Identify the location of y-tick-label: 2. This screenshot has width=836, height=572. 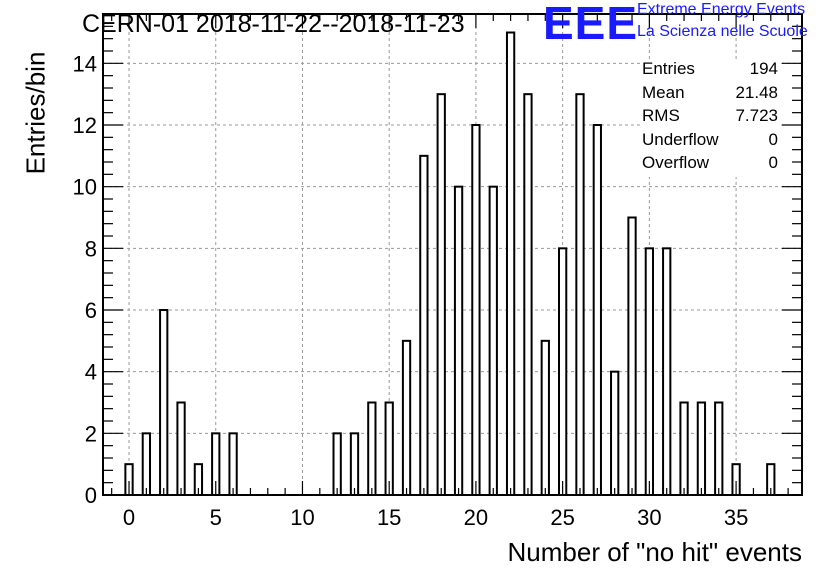
(91, 433).